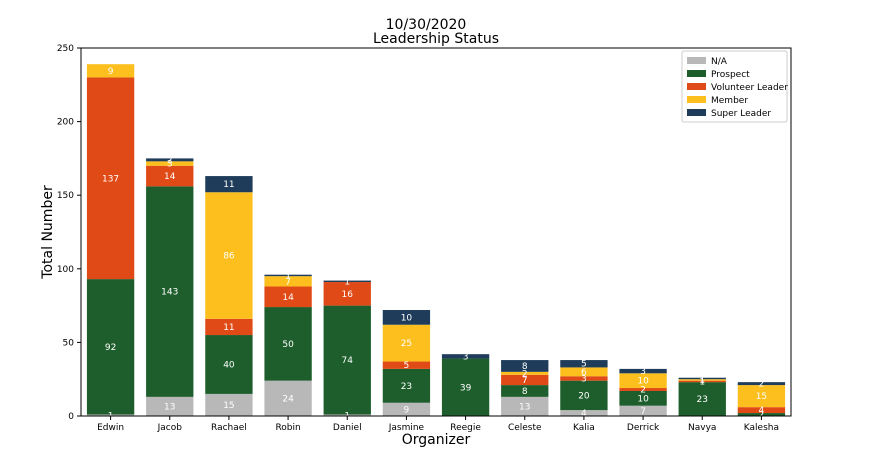 The height and width of the screenshot is (469, 881). What do you see at coordinates (525, 428) in the screenshot?
I see `x-tick-label: Celeste` at bounding box center [525, 428].